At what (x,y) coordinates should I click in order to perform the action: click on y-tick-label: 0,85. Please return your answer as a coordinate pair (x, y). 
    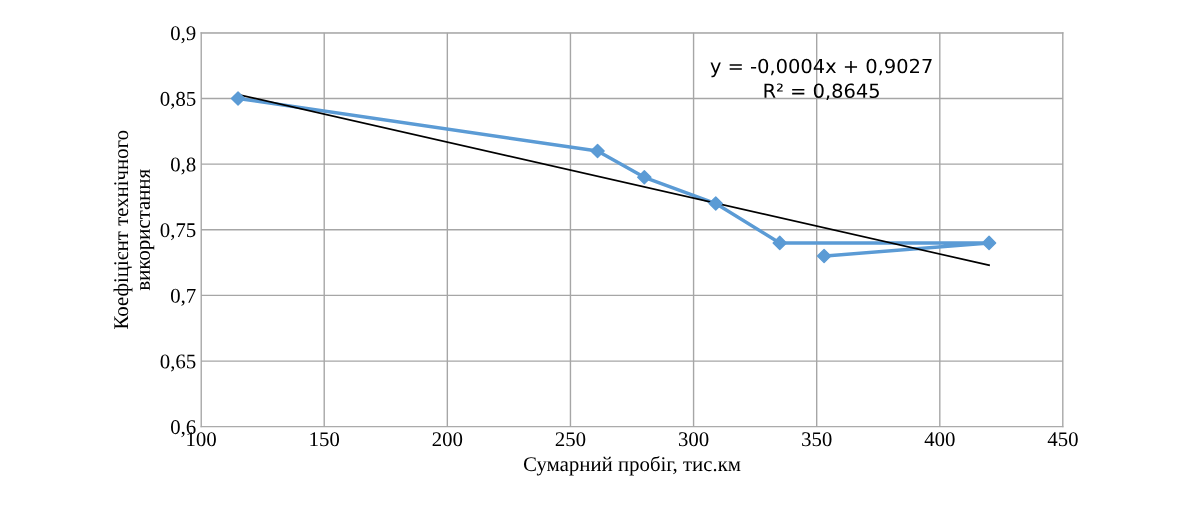
    Looking at the image, I should click on (178, 100).